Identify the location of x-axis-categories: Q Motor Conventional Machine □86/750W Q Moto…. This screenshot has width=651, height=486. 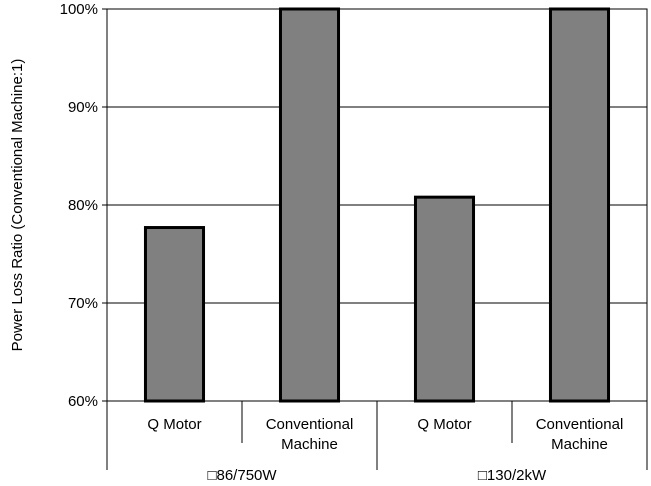
(377, 442).